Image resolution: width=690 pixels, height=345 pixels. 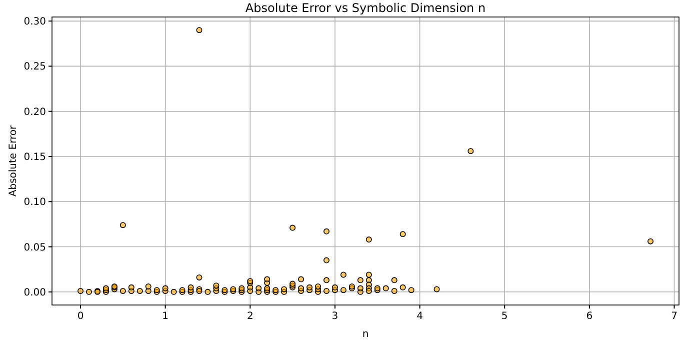 I want to click on x-tick-label: 7, so click(x=674, y=316).